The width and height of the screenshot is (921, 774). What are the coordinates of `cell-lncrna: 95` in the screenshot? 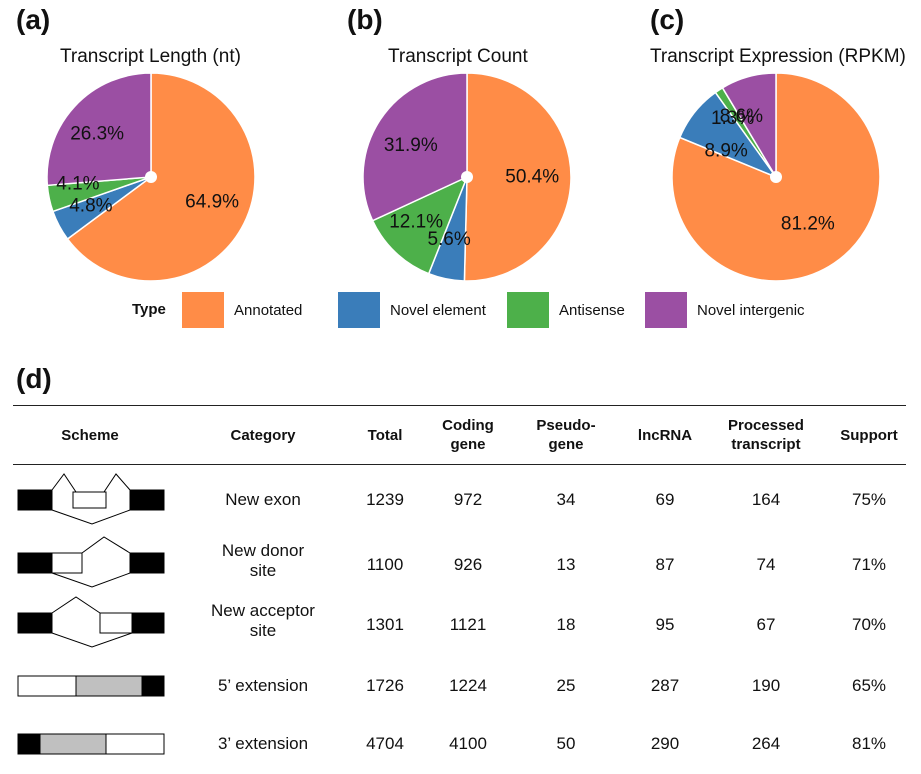 It's located at (665, 624).